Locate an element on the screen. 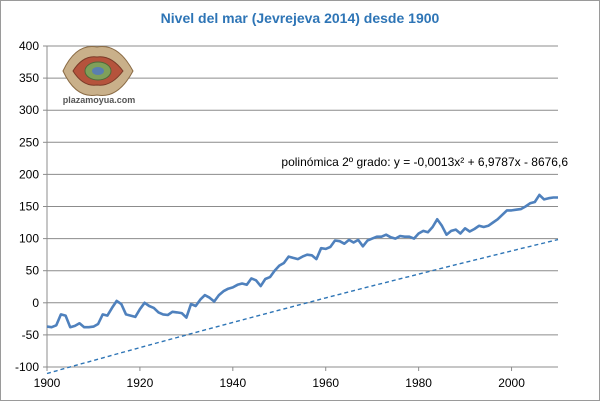 This screenshot has height=401, width=600. x-tick-labels: 1900 1920 1940 1960 1980 2000 is located at coordinates (280, 383).